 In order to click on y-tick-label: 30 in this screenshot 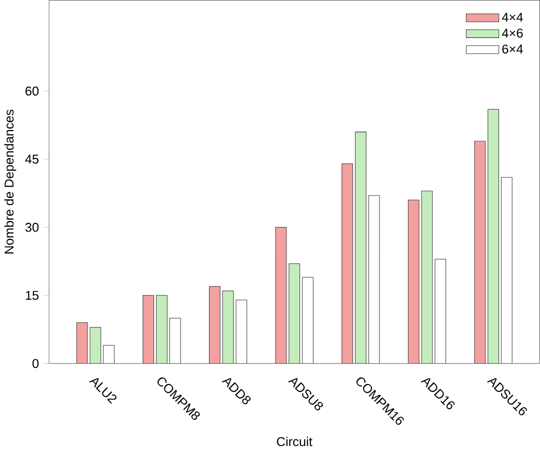, I will do `click(32, 227)`.